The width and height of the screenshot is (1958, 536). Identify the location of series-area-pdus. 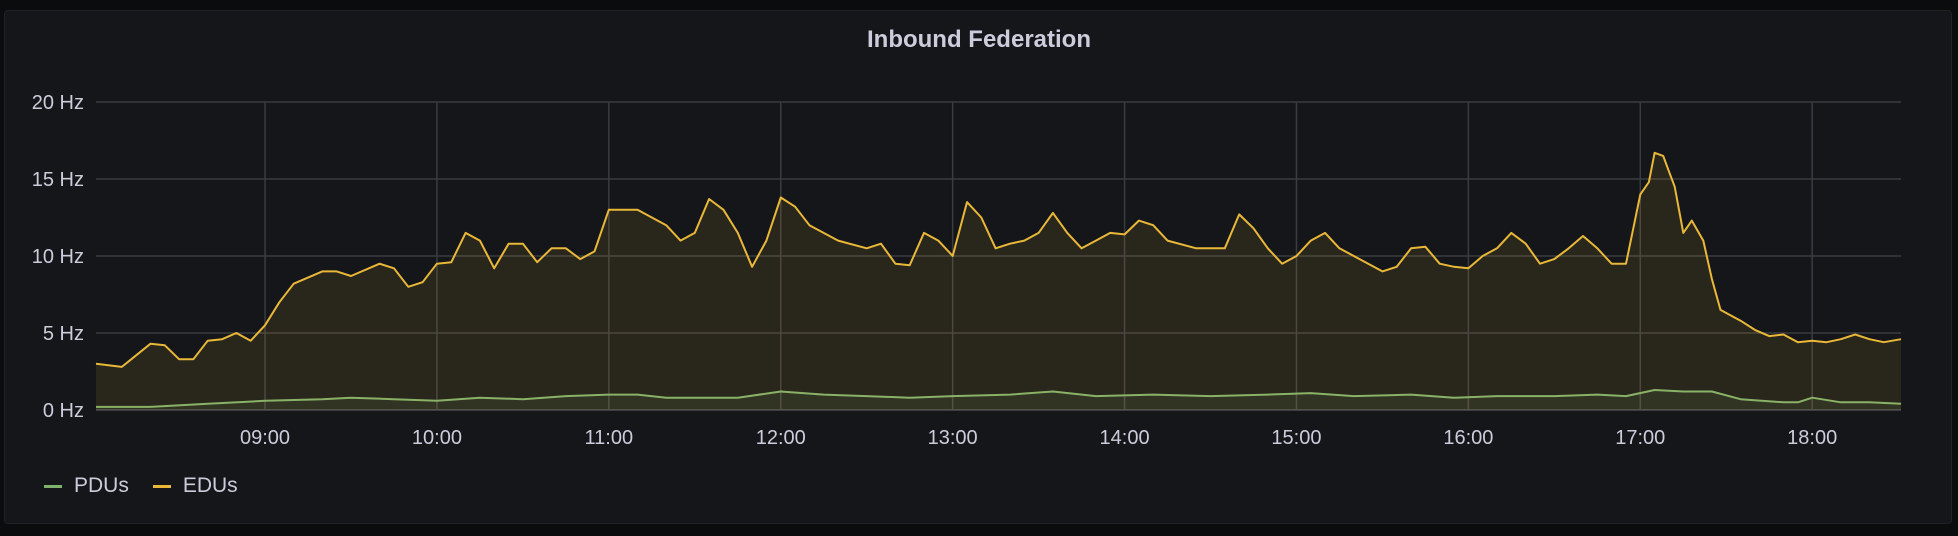
(998, 400).